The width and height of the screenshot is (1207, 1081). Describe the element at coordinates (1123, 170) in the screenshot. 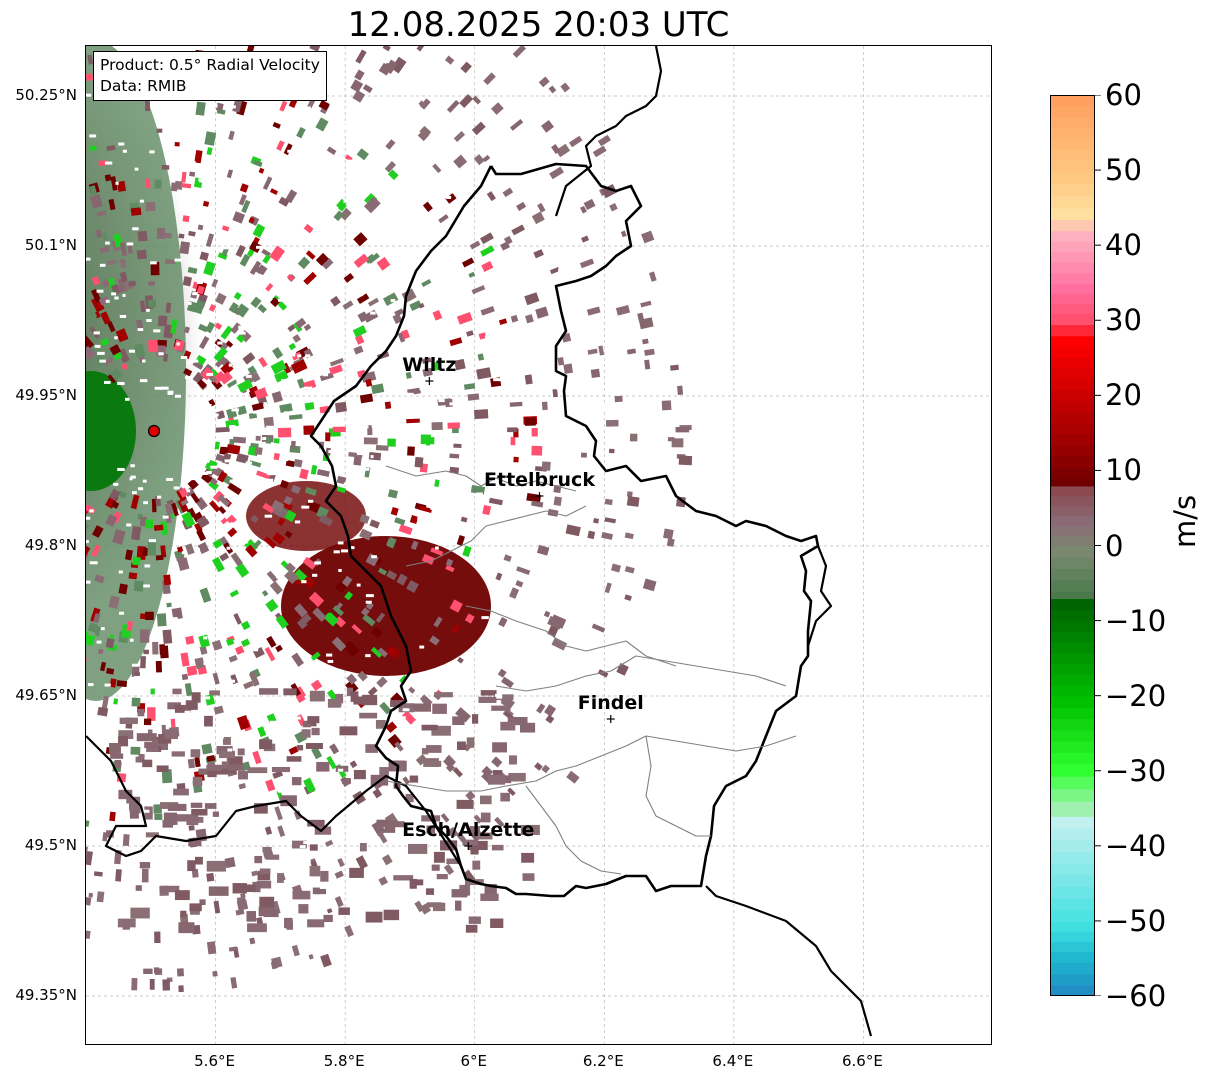

I see `colorbar-tick-label: 50` at that location.